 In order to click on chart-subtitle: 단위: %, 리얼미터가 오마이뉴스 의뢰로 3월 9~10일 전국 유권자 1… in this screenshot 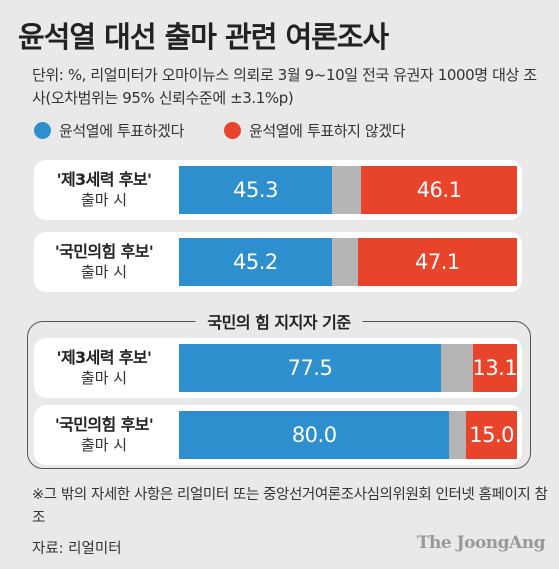, I will do `click(284, 86)`.